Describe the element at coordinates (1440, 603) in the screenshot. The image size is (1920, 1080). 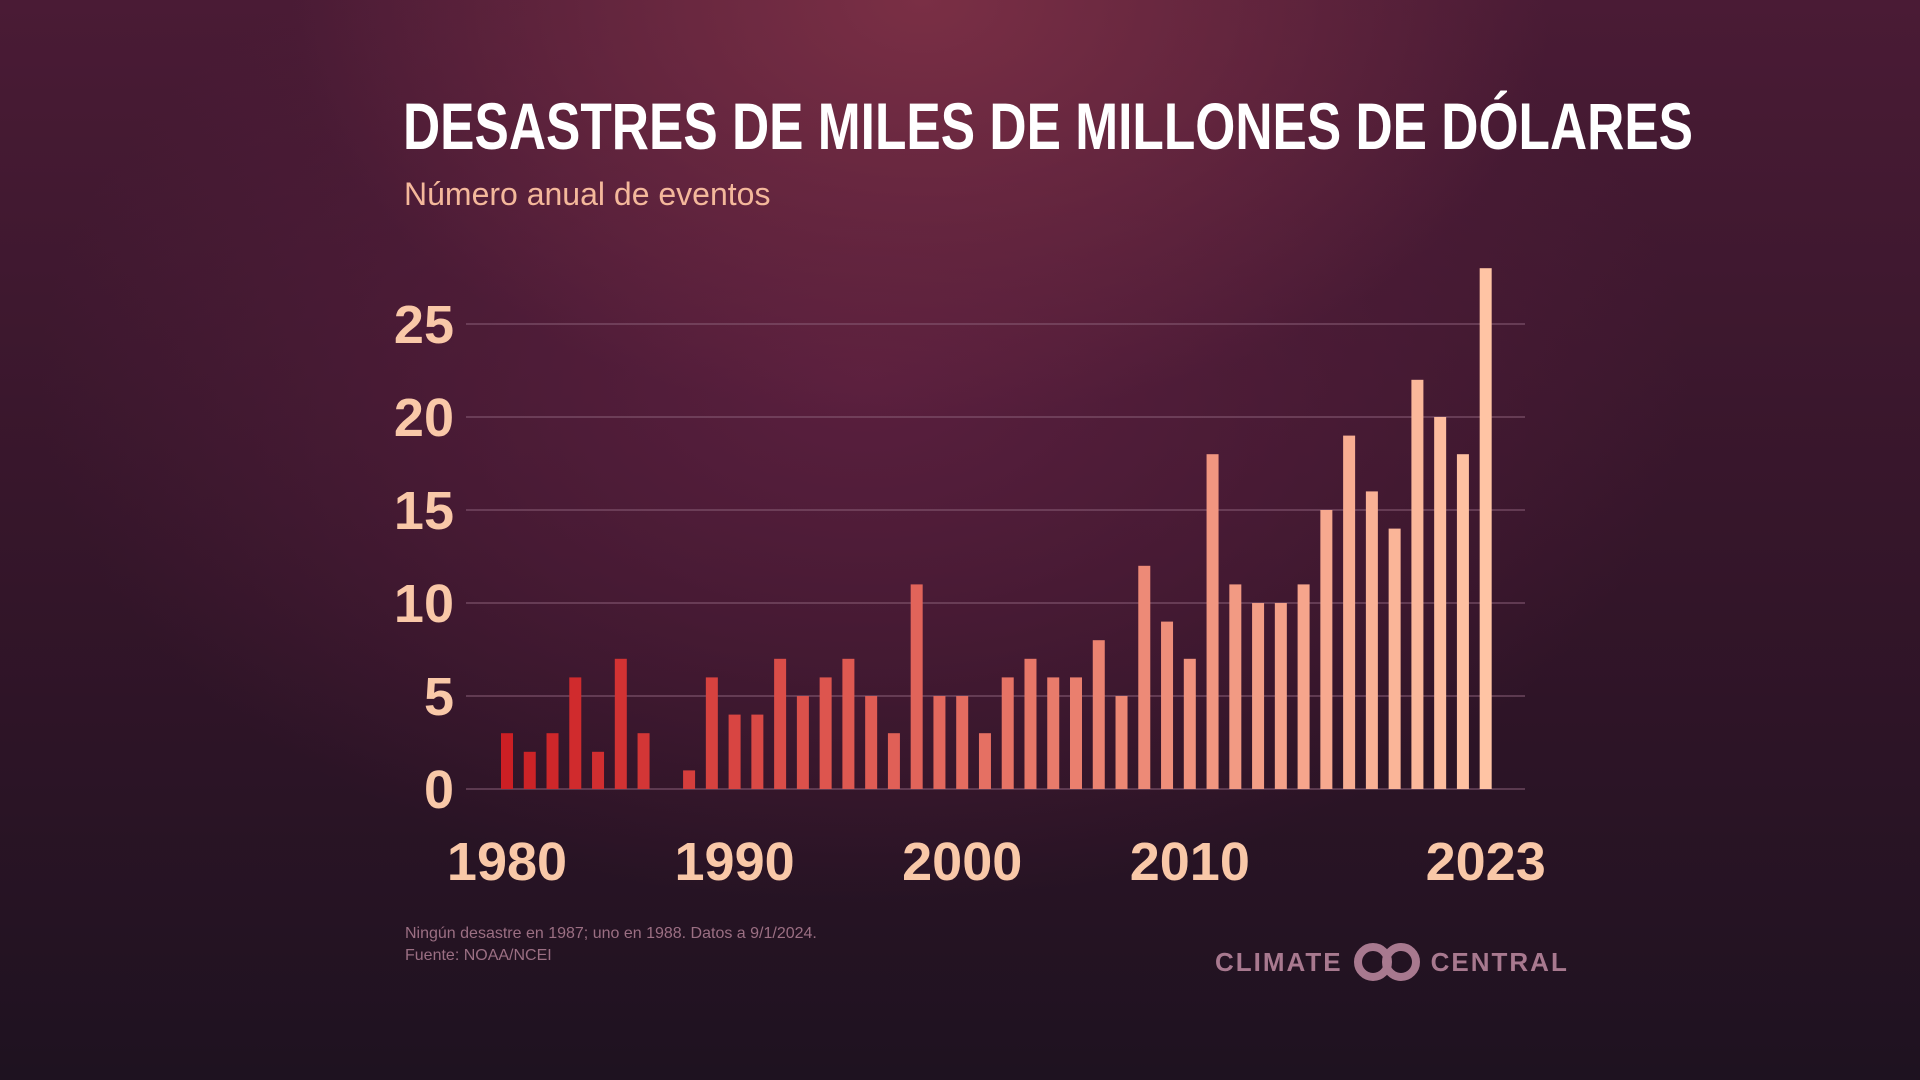
I see `bar-2021` at that location.